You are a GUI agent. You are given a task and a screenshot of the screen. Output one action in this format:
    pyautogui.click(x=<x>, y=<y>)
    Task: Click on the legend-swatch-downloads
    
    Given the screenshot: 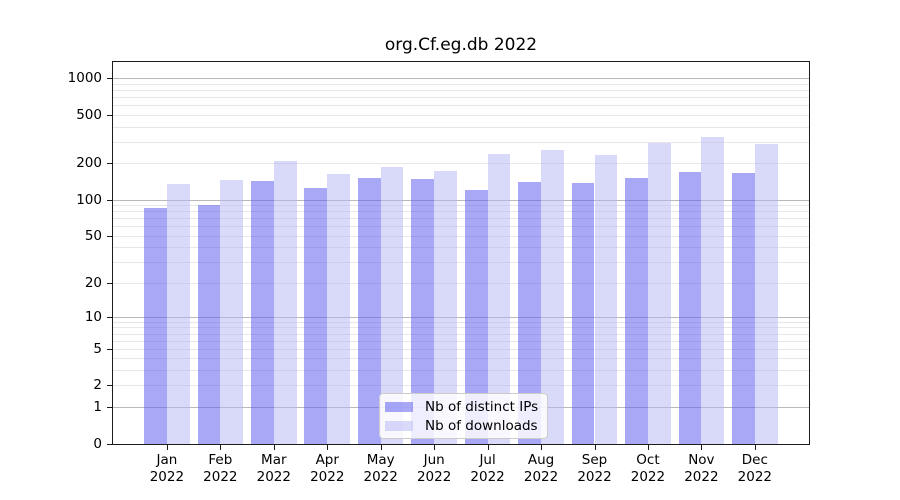 What is the action you would take?
    pyautogui.click(x=399, y=425)
    